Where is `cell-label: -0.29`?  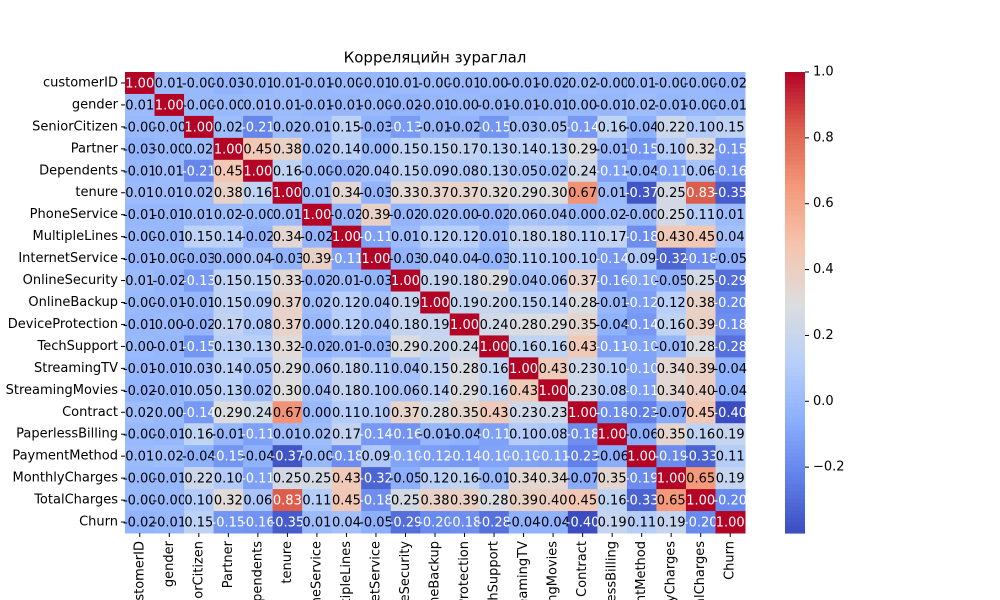 cell-label: -0.29 is located at coordinates (406, 523).